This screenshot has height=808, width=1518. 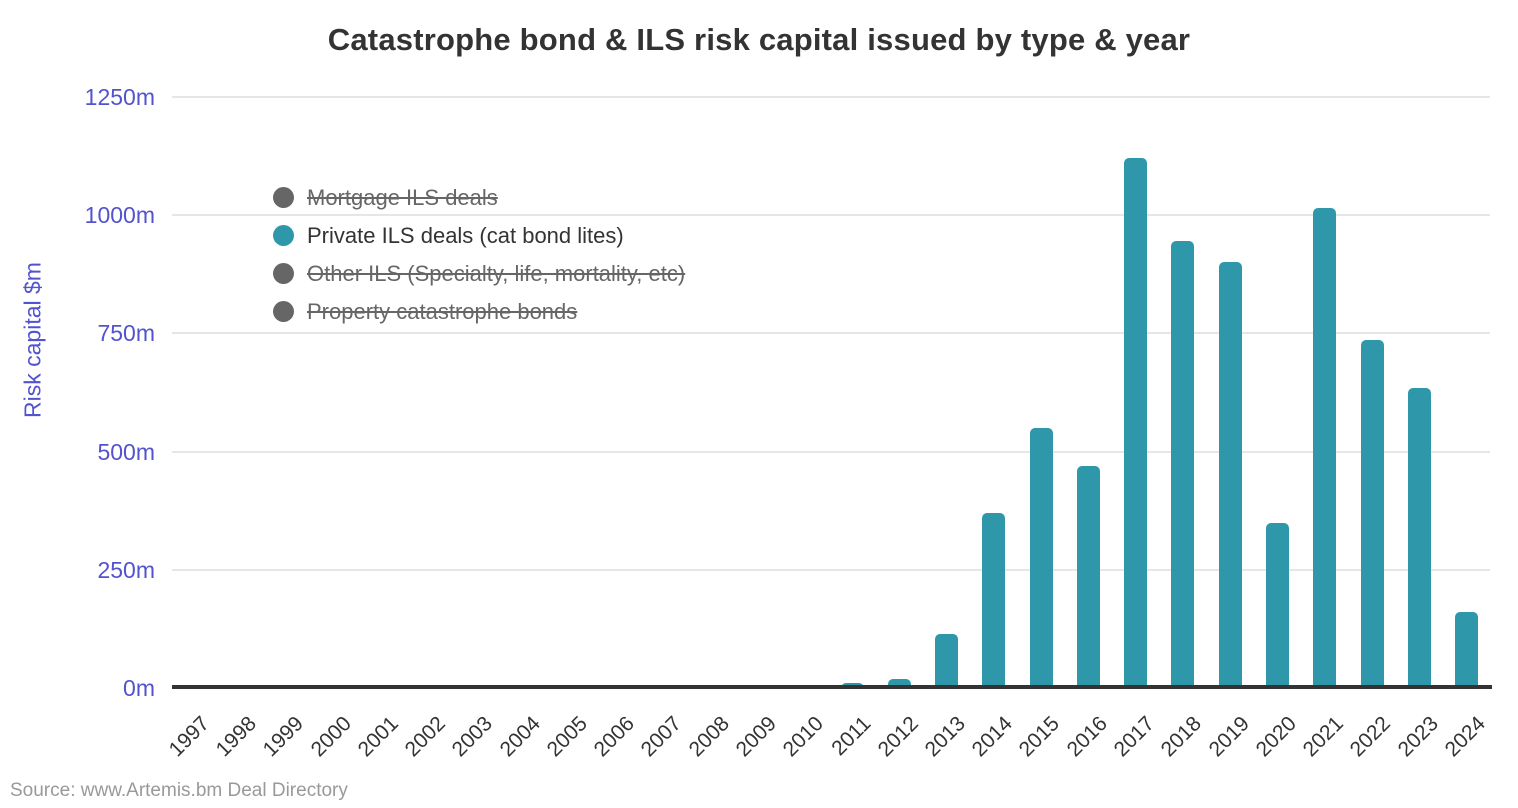 I want to click on legend-item-mortgage-ils-deals: Mortgage ILS deals, so click(x=479, y=197).